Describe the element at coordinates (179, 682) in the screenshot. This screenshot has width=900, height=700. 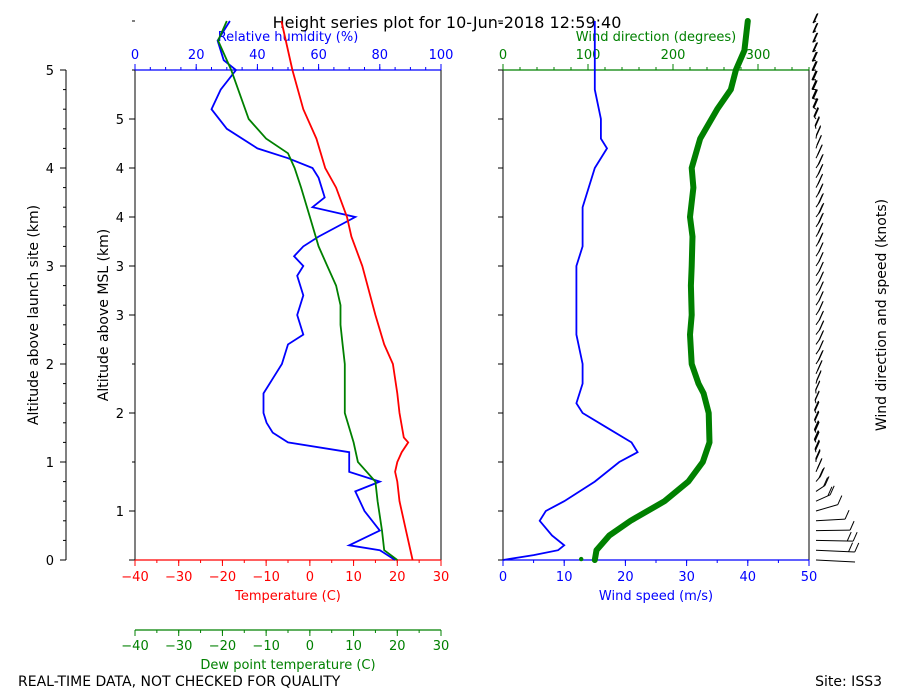
I see `footer-quality-note: REAL-TIME DATA, NOT CHECKED FOR QUALITY` at that location.